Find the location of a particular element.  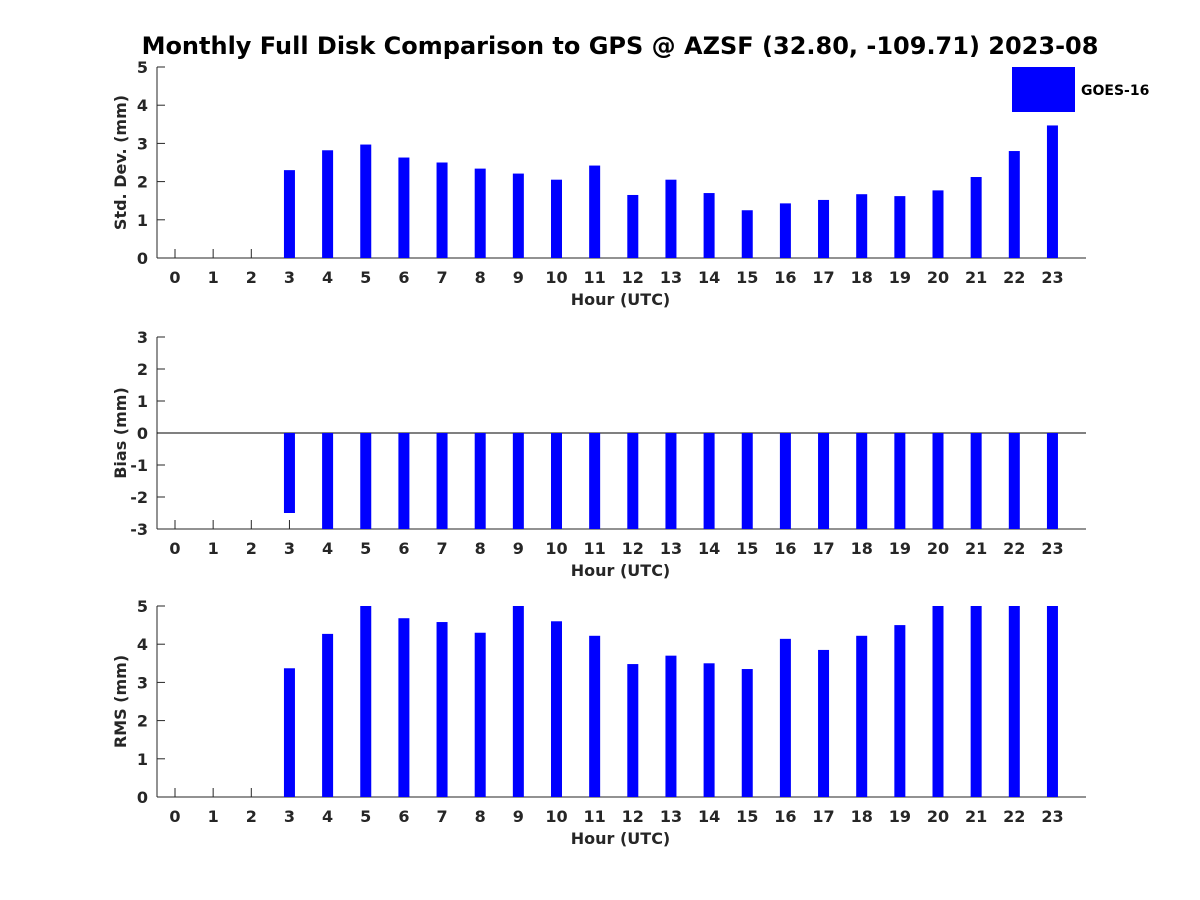

y-tick-label: -2 is located at coordinates (139, 497).